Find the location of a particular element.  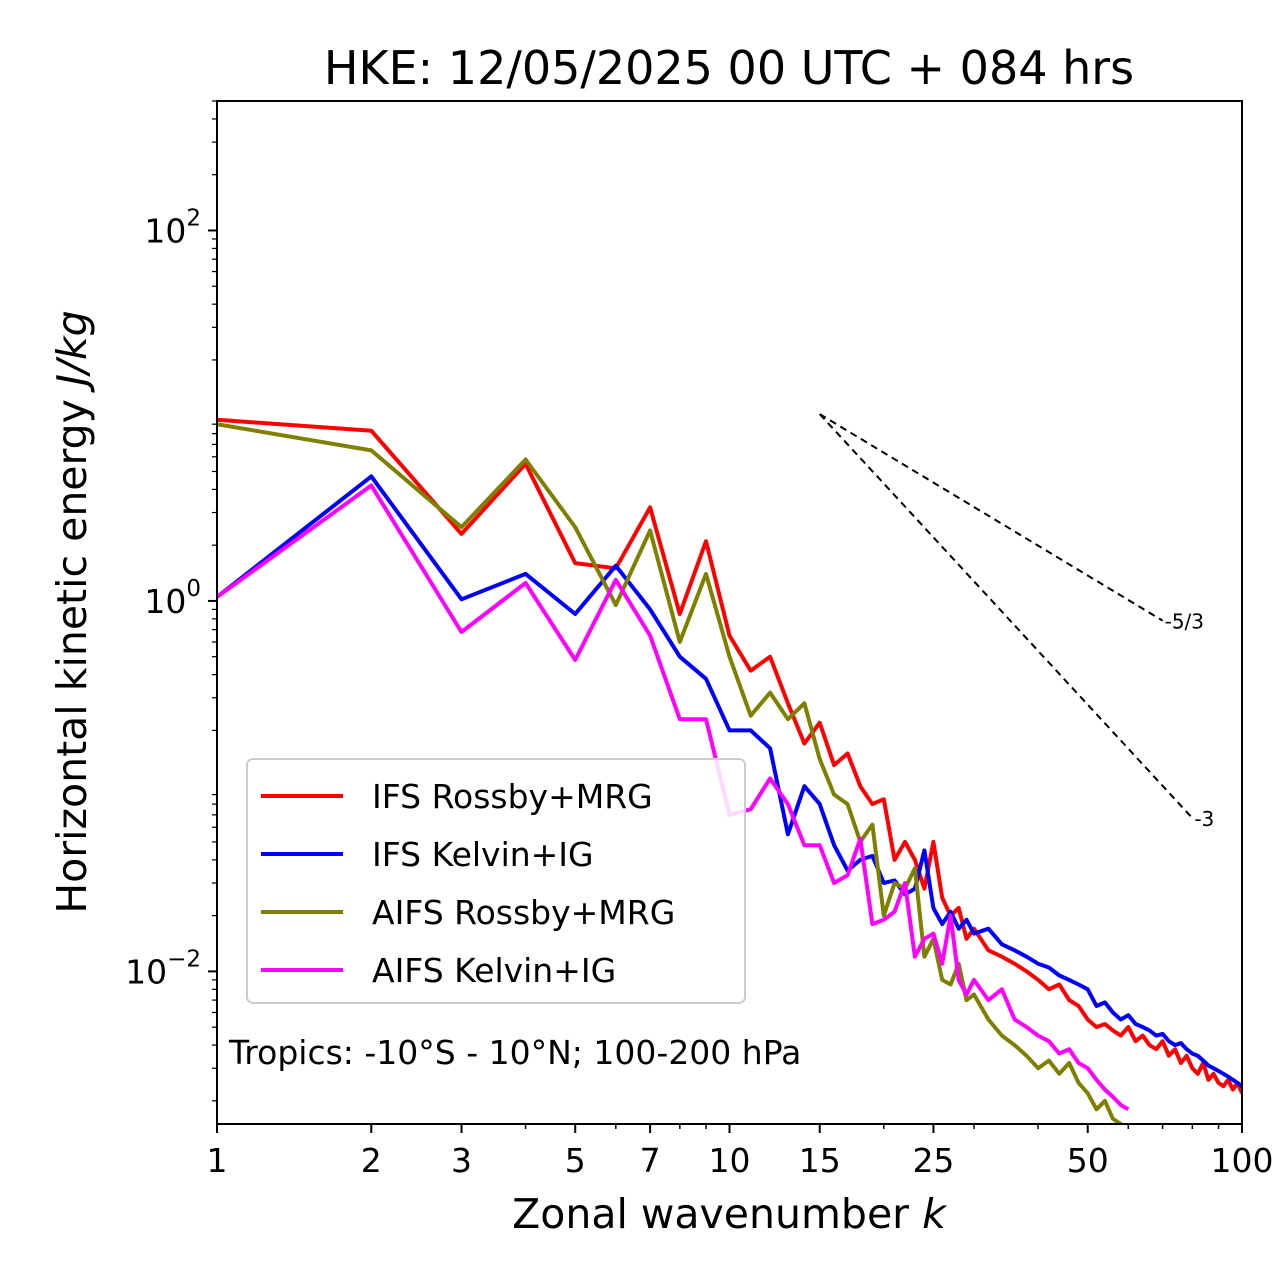

x-axis-ticks: 1 2 3 5 7 10 15 25 50 100 is located at coordinates (740, 1152).